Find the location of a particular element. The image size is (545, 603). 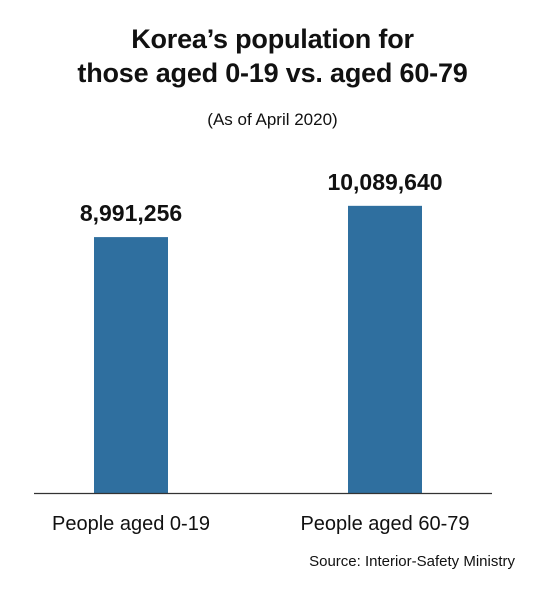

category-label-2: People aged 60-79 is located at coordinates (384, 524).